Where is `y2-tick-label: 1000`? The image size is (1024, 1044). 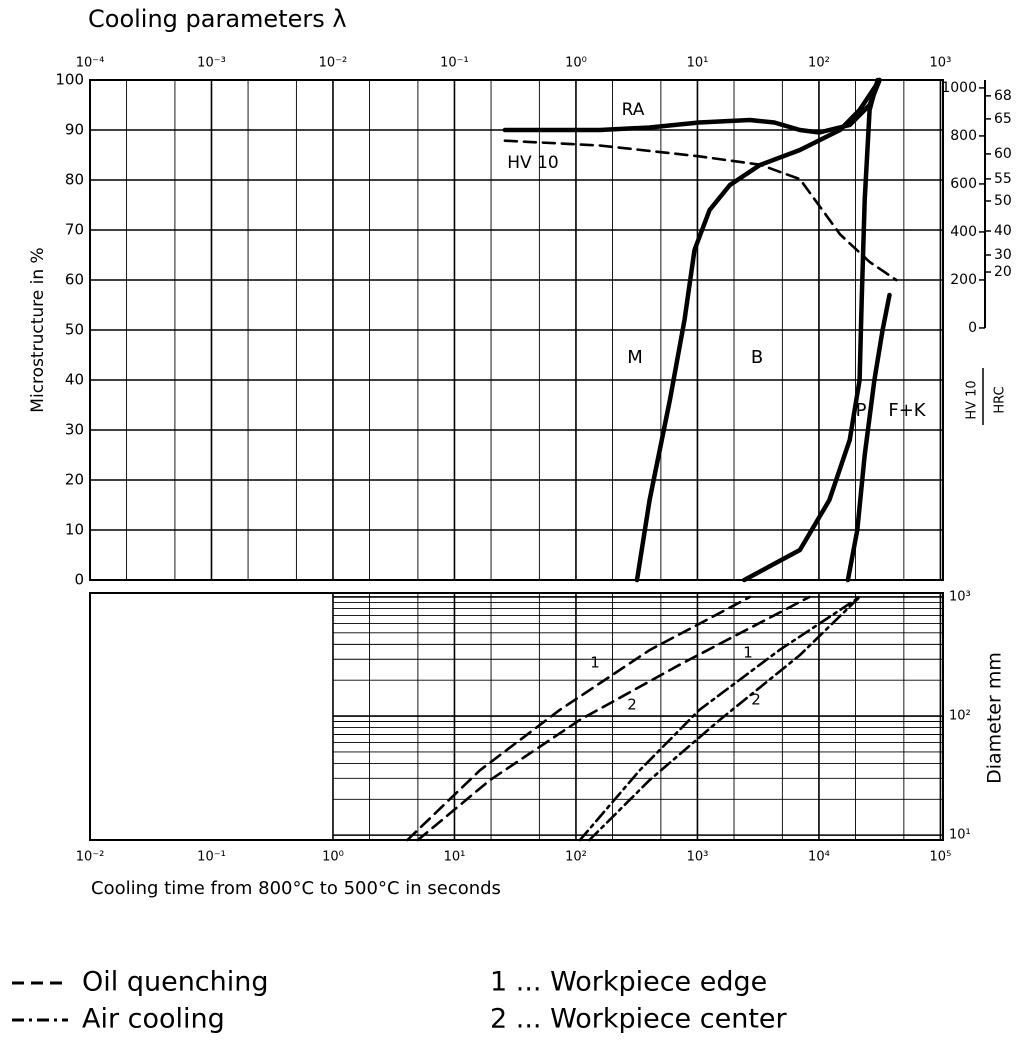
y2-tick-label: 1000 is located at coordinates (959, 88).